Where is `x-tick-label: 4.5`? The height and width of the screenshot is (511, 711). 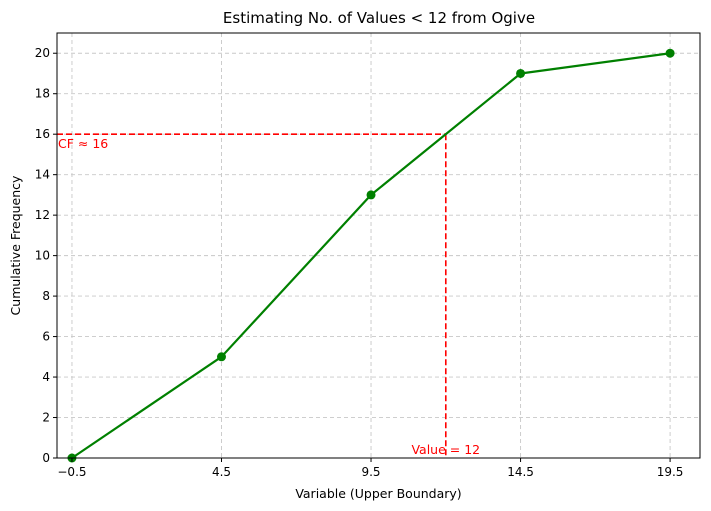 x-tick-label: 4.5 is located at coordinates (221, 472).